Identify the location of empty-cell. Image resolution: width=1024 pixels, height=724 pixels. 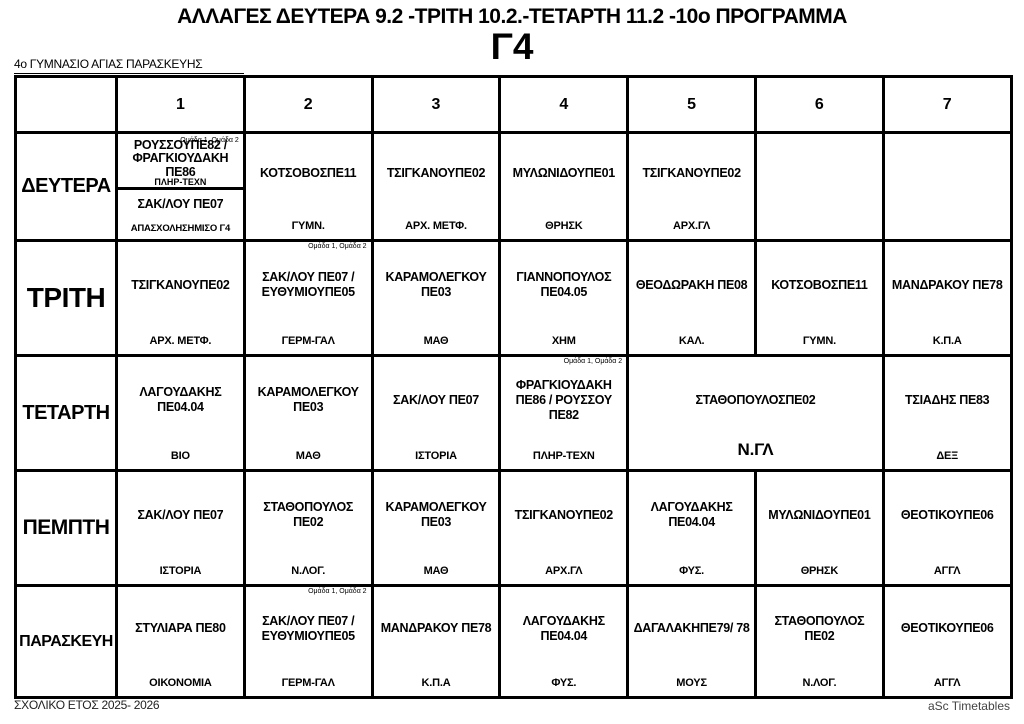
(947, 186).